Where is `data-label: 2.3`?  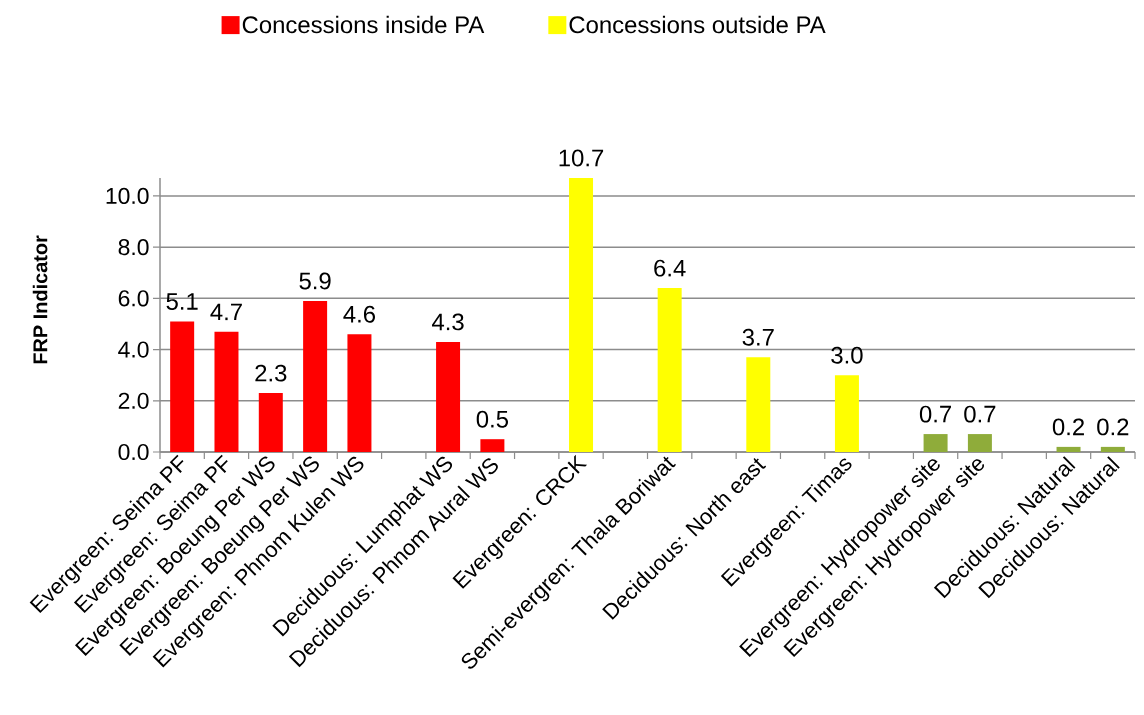 data-label: 2.3 is located at coordinates (271, 373).